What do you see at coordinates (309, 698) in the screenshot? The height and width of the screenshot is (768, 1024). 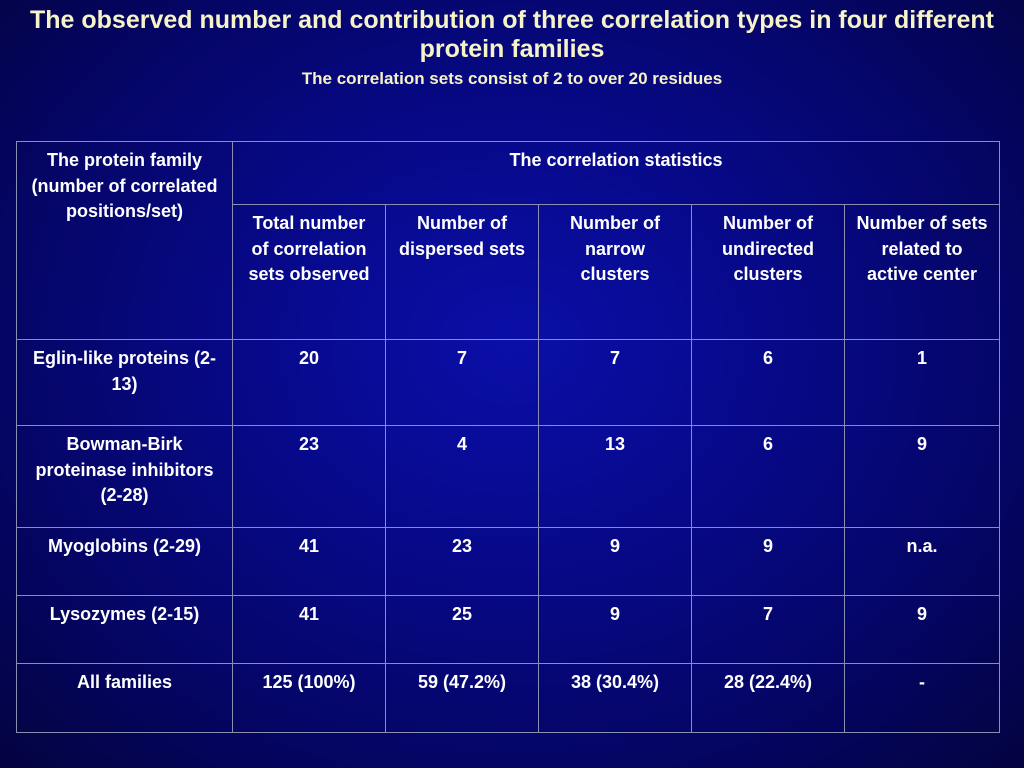 I see `cell-total: 125 (100%)` at bounding box center [309, 698].